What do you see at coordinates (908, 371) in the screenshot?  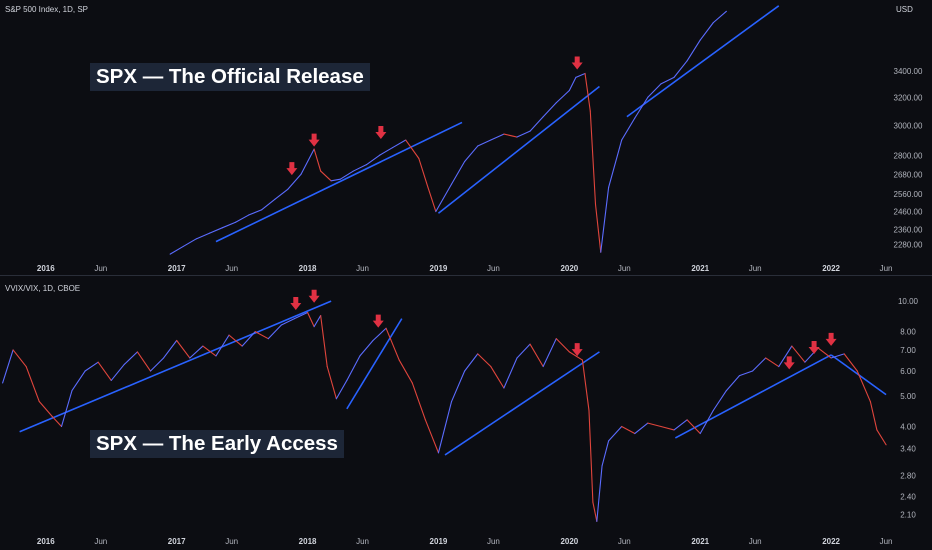 I see `vvix-y-tick-3: 6.00` at bounding box center [908, 371].